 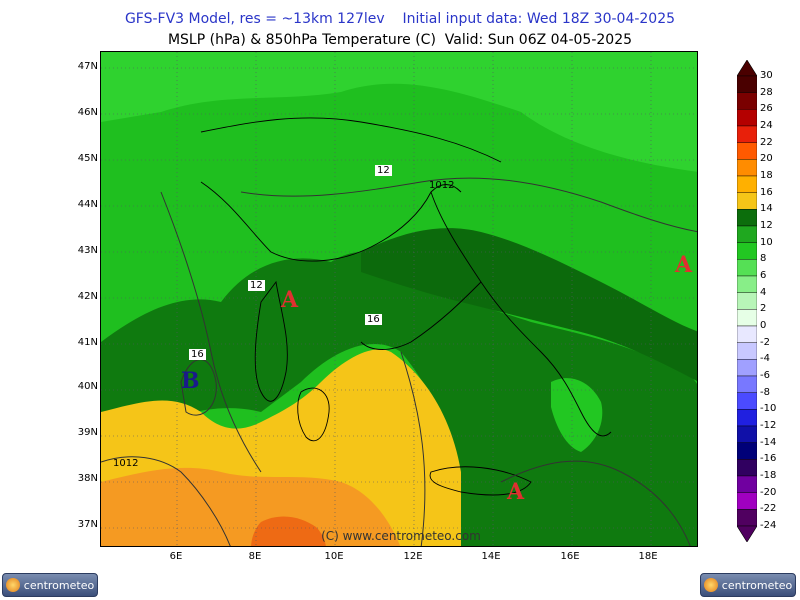 I want to click on colorbar-label: 16, so click(x=766, y=192).